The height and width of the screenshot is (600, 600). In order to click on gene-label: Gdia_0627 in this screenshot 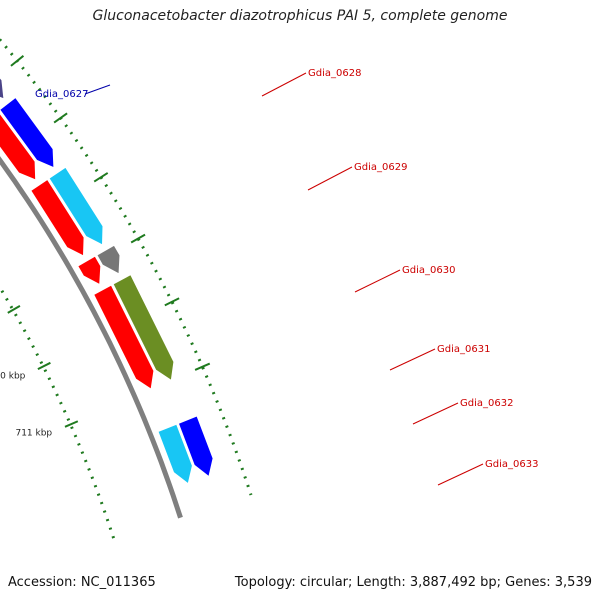, I will do `click(61, 94)`.